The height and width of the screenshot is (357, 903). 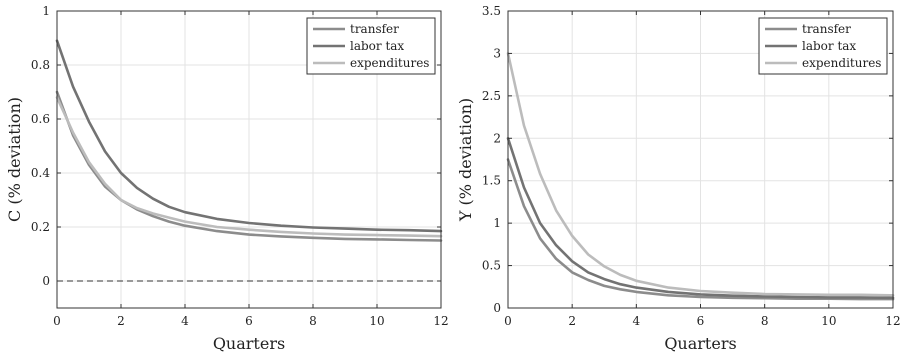 What do you see at coordinates (465, 160) in the screenshot?
I see `y-axis-label: Y (% deviation)` at bounding box center [465, 160].